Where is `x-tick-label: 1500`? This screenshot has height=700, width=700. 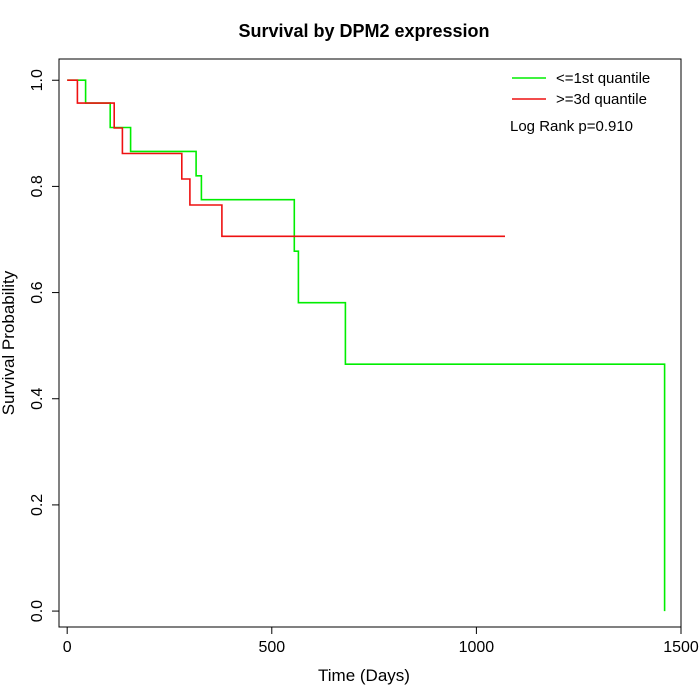 x-tick-label: 1500 is located at coordinates (681, 647).